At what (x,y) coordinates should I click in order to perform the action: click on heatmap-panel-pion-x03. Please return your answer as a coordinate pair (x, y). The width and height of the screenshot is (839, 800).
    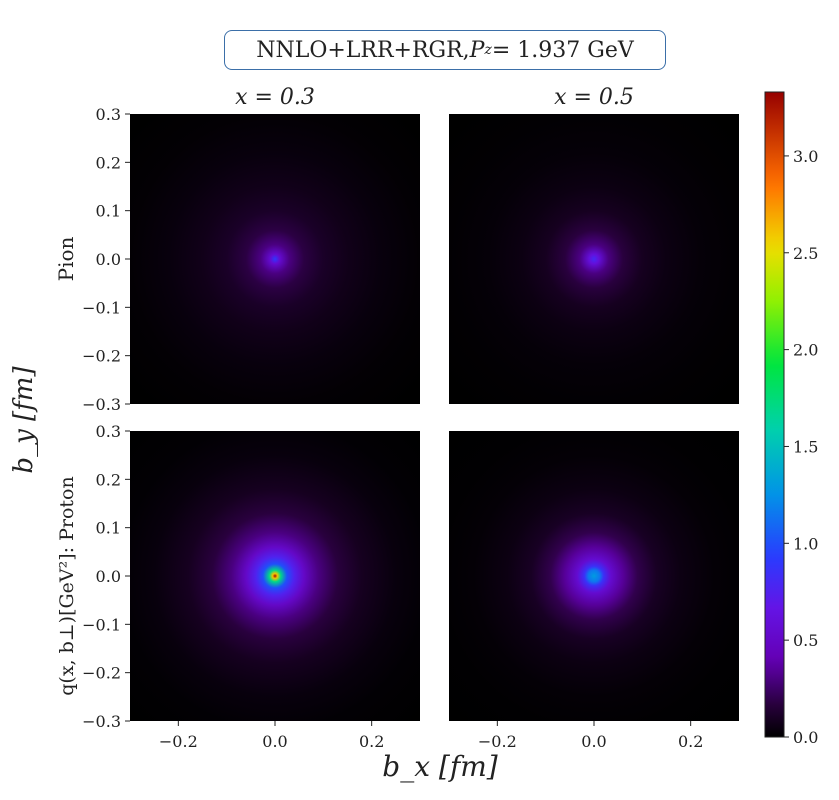
    Looking at the image, I should click on (275, 259).